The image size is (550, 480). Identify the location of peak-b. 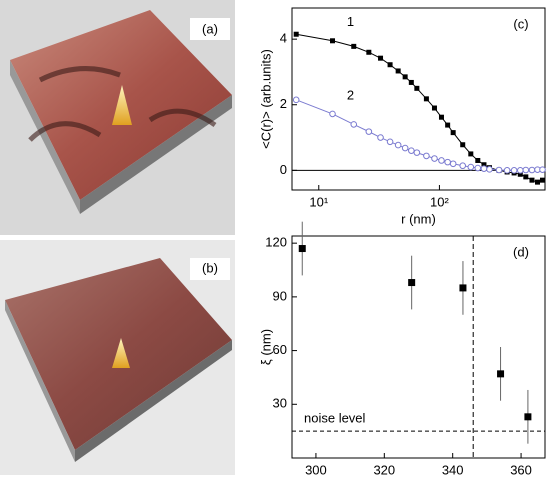
(121, 353).